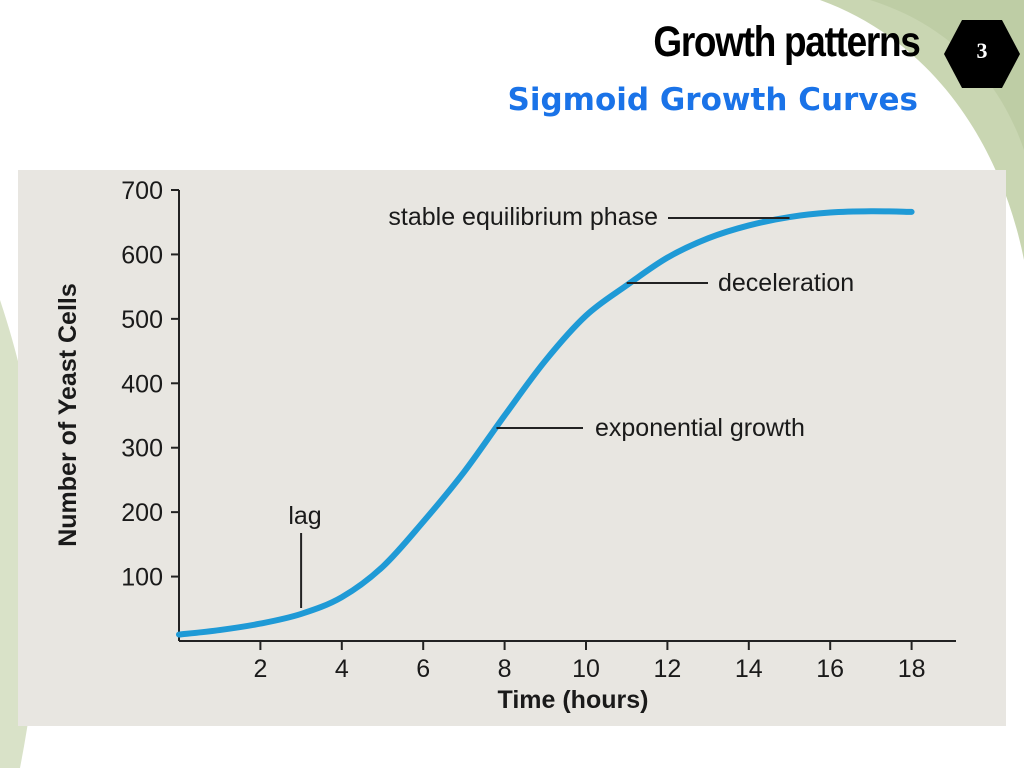  I want to click on y-ticks: 100 200 300 400 500 600 700, so click(150, 384).